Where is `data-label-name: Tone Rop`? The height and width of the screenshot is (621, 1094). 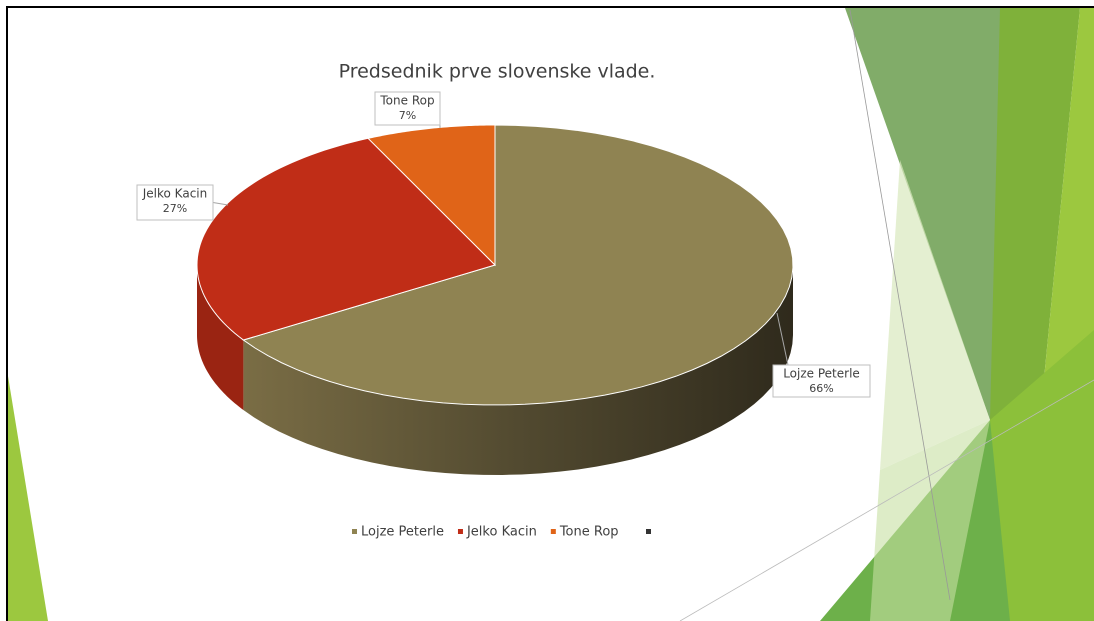
data-label-name: Tone Rop is located at coordinates (406, 101).